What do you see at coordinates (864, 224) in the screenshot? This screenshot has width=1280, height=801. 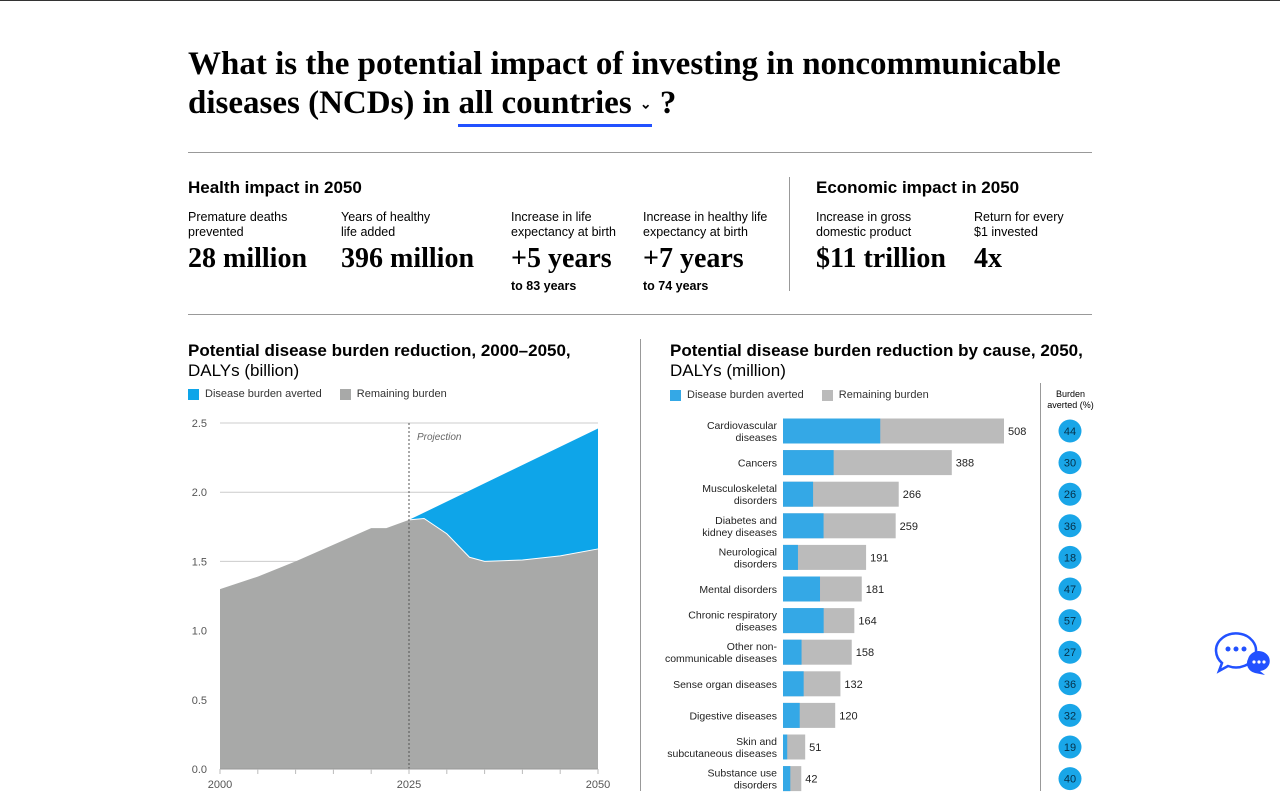 I see `stat-label: Increase in gross domestic product` at bounding box center [864, 224].